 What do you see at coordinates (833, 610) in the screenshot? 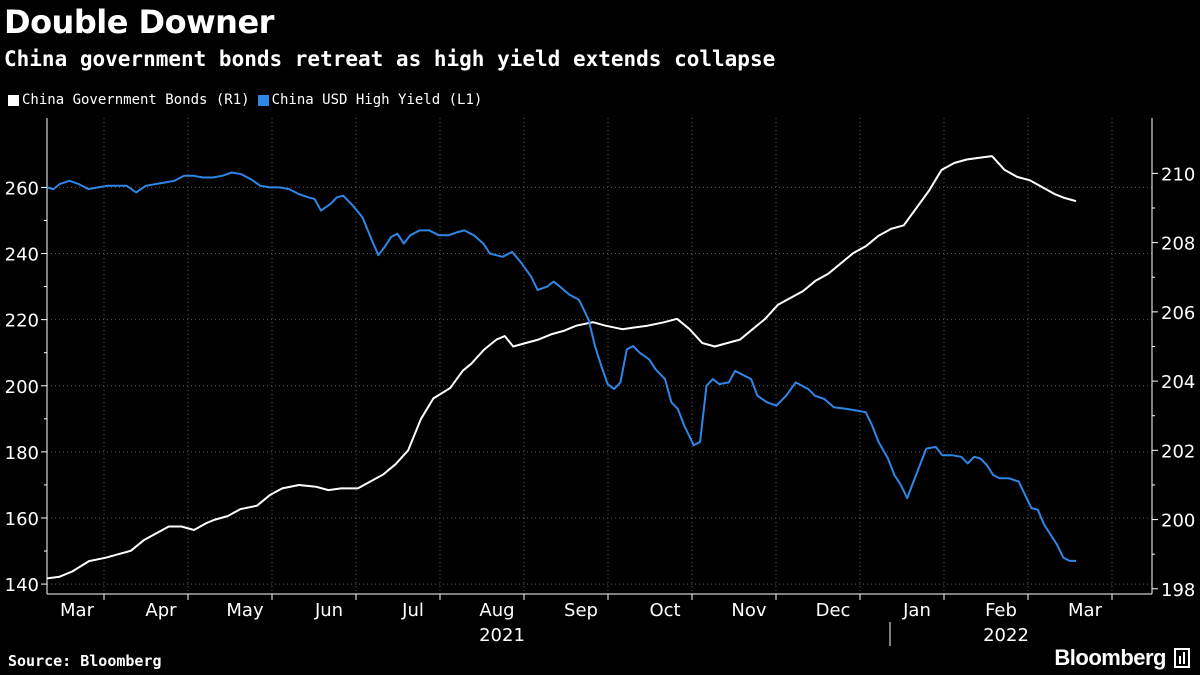
I see `x-tick-label: Dec` at bounding box center [833, 610].